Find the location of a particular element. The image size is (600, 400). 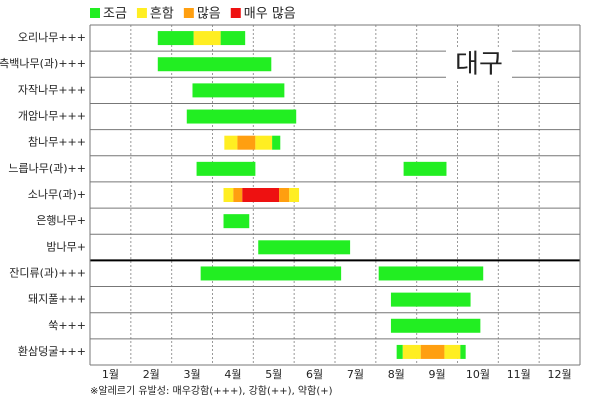

row-label: 개암나무+++ is located at coordinates (52, 116).